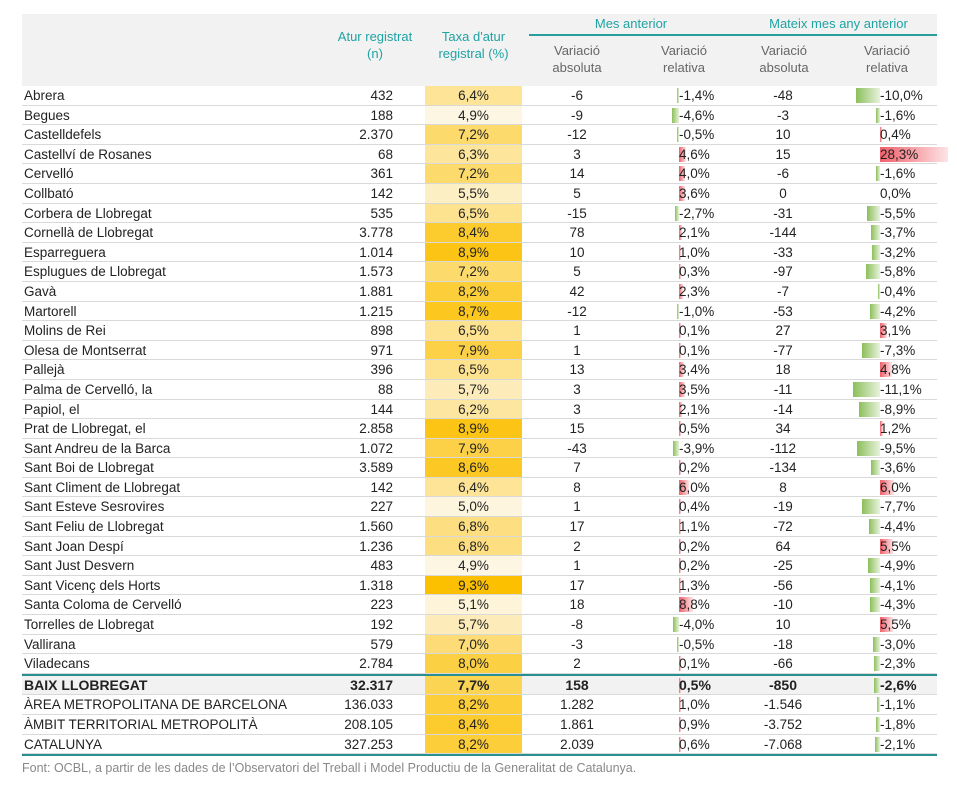 This screenshot has height=800, width=957. I want to click on group-mes-anterior: Mes anterior, so click(631, 23).